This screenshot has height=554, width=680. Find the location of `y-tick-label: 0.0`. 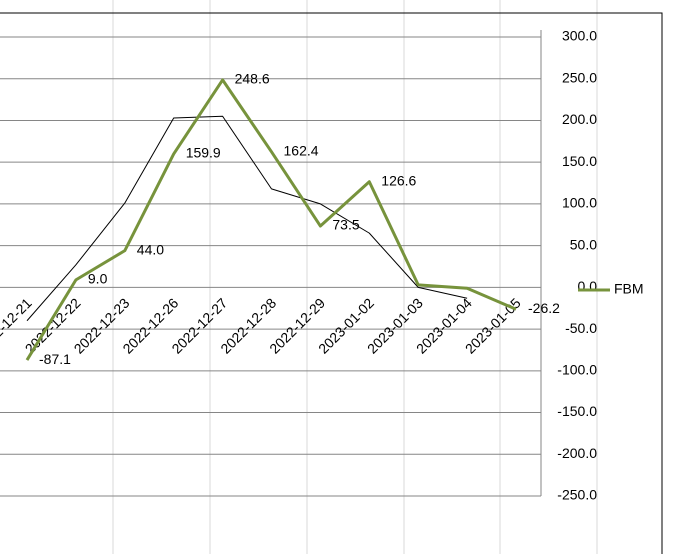

y-tick-label: 0.0 is located at coordinates (588, 286).